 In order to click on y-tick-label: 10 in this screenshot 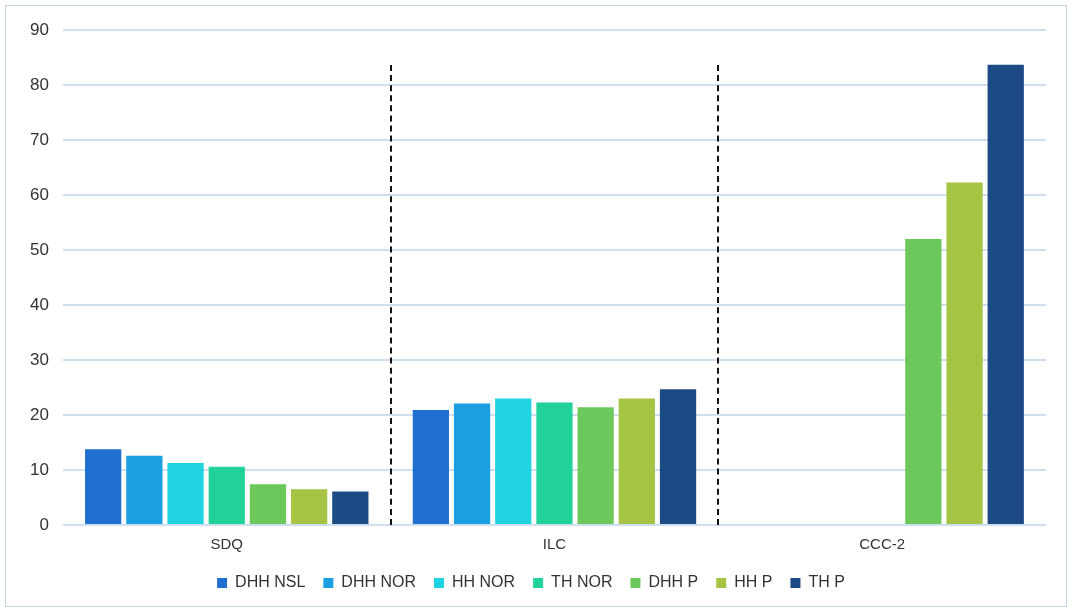, I will do `click(39, 469)`.